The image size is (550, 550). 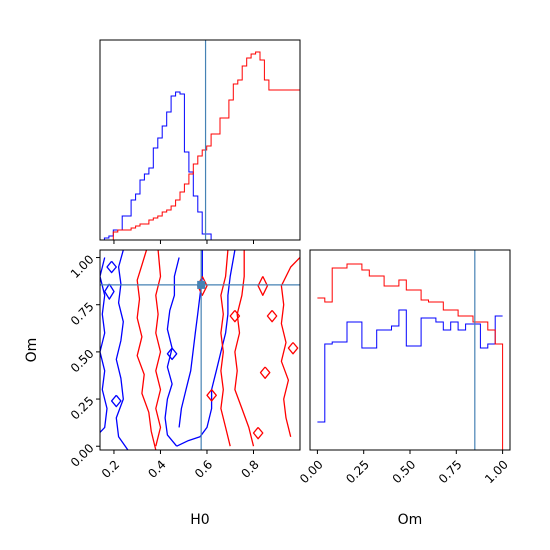 I want to click on contour-xlabel: H0, so click(x=199, y=520).